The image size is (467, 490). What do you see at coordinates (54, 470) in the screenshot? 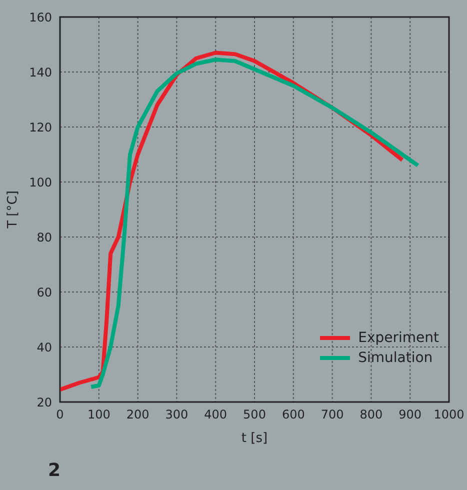
I see `text: 2` at bounding box center [54, 470].